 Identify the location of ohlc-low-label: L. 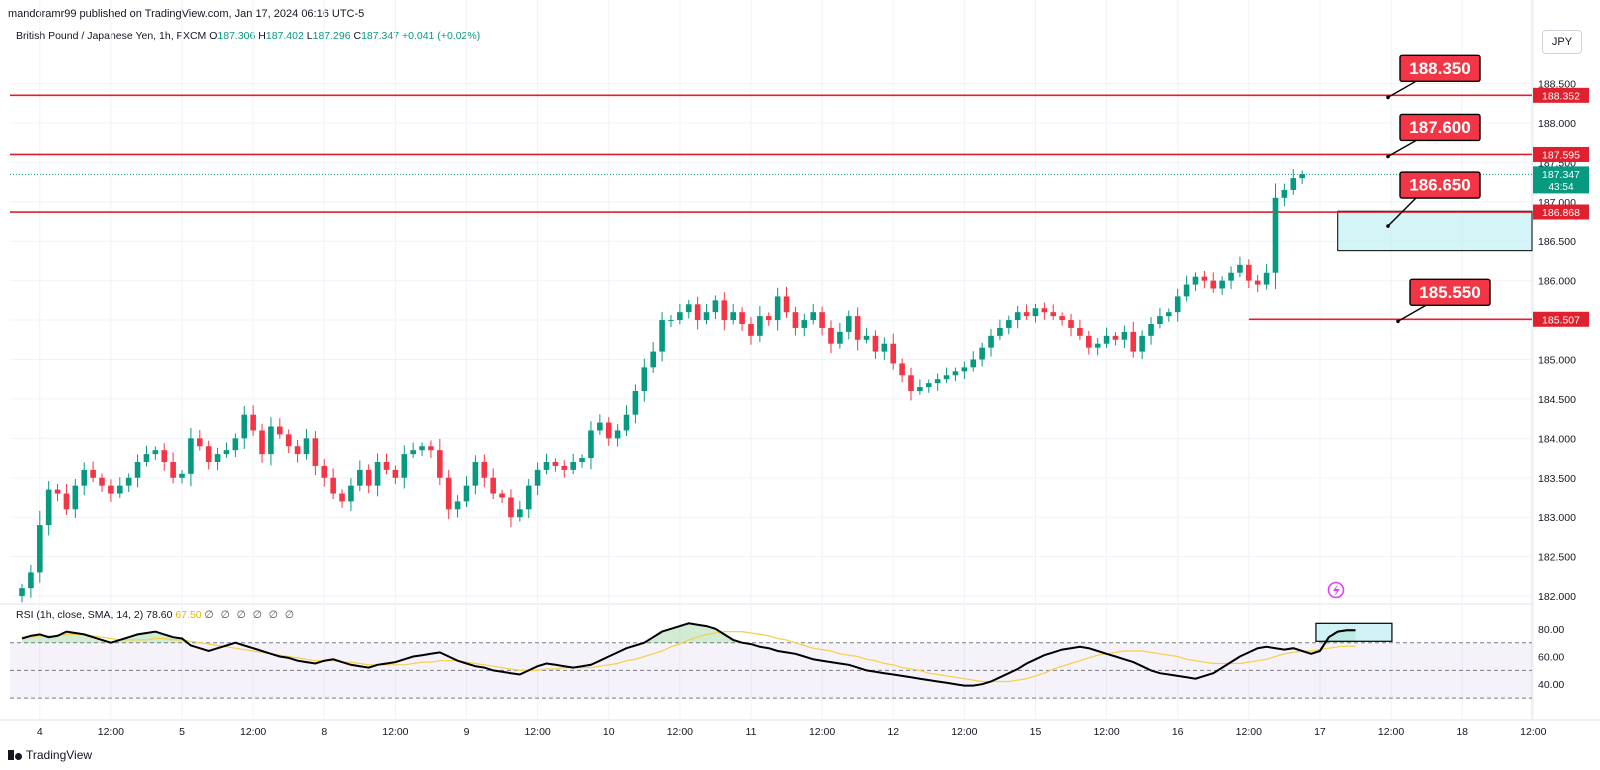
(309, 36).